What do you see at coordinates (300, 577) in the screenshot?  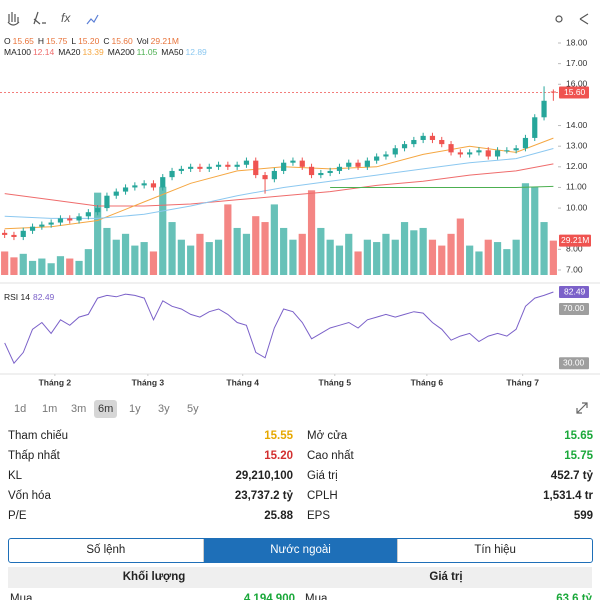 I see `table-header: Khối lượng Giá trị` at bounding box center [300, 577].